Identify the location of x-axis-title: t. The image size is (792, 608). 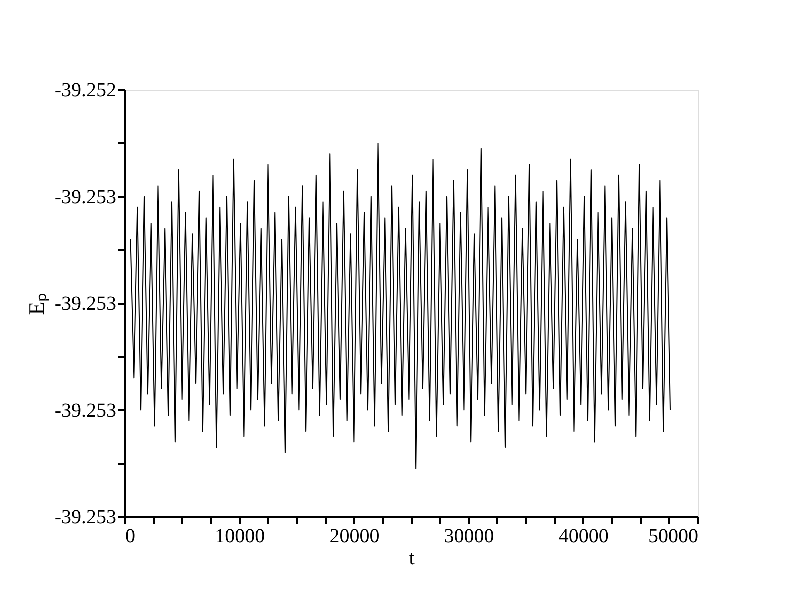
(412, 559).